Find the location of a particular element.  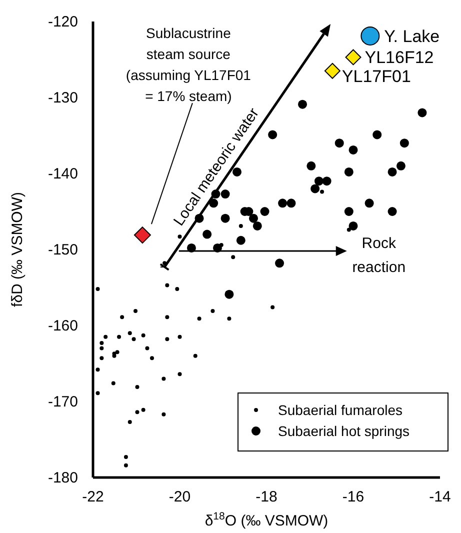

y-tick-label: -180 is located at coordinates (63, 478).